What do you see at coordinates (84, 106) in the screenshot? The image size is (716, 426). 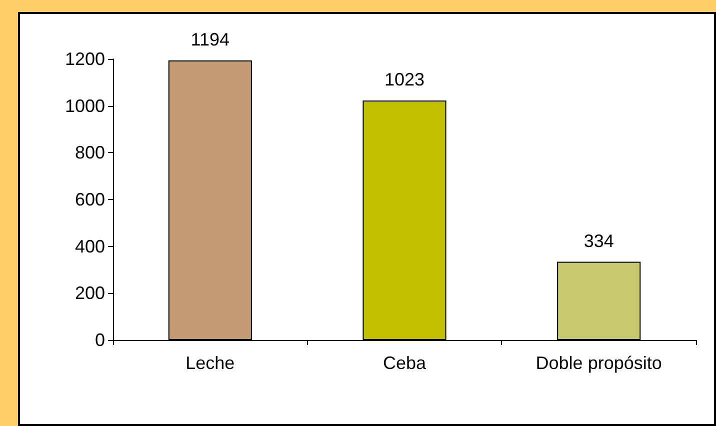 I see `y-tick-label: 1000` at bounding box center [84, 106].